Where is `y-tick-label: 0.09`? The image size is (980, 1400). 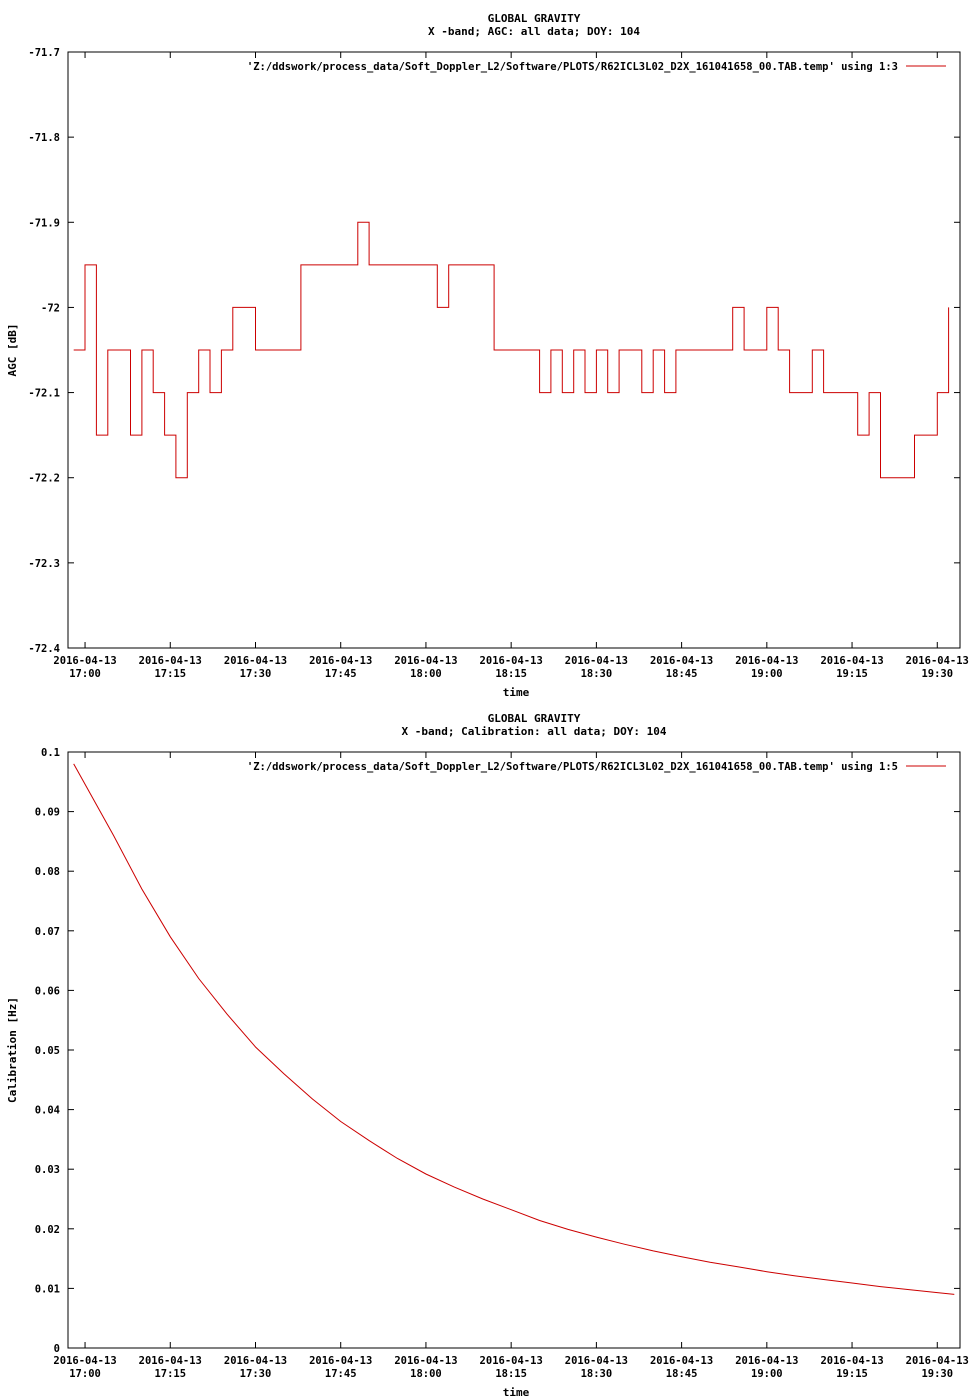 y-tick-label: 0.09 is located at coordinates (47, 813).